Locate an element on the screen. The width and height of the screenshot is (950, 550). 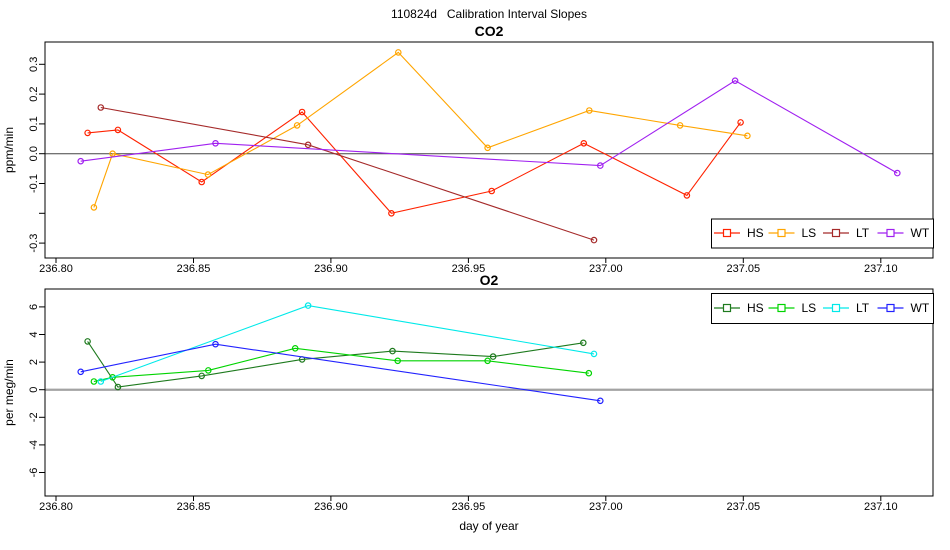
y-tick-label: 0.1 is located at coordinates (34, 123).